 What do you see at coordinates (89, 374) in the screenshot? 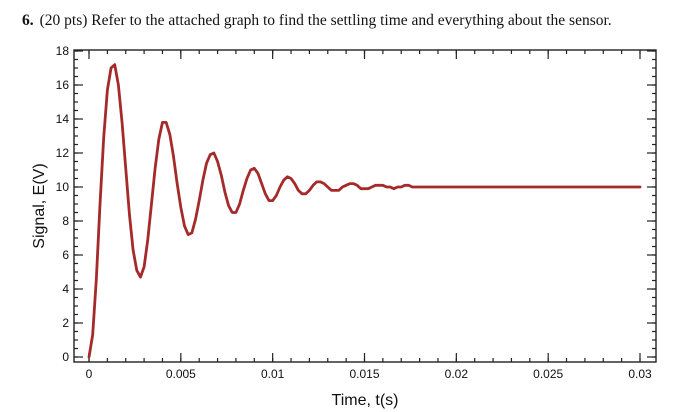
I see `x-tick-label: 0` at bounding box center [89, 374].